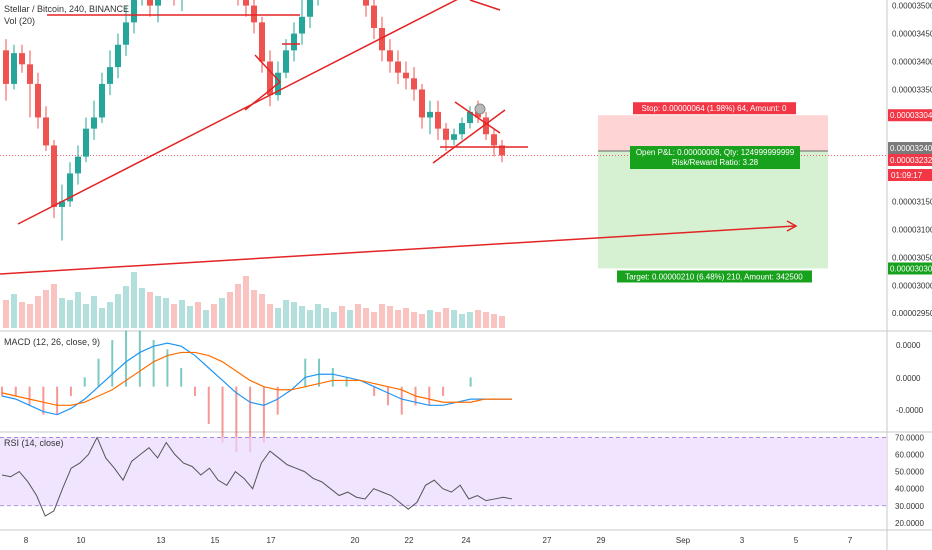 The image size is (932, 550). Describe the element at coordinates (715, 162) in the screenshot. I see `rr-label-text: Risk/Reward Ratio: 3.28` at that location.